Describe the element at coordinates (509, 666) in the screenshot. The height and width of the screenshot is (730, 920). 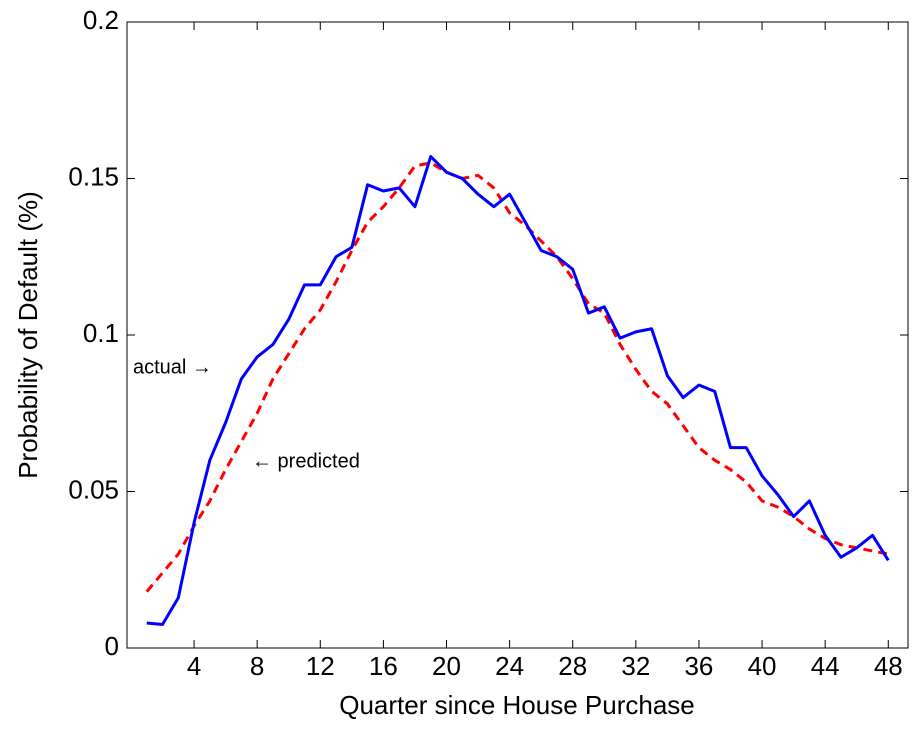
I see `x-tick-label: 24` at that location.